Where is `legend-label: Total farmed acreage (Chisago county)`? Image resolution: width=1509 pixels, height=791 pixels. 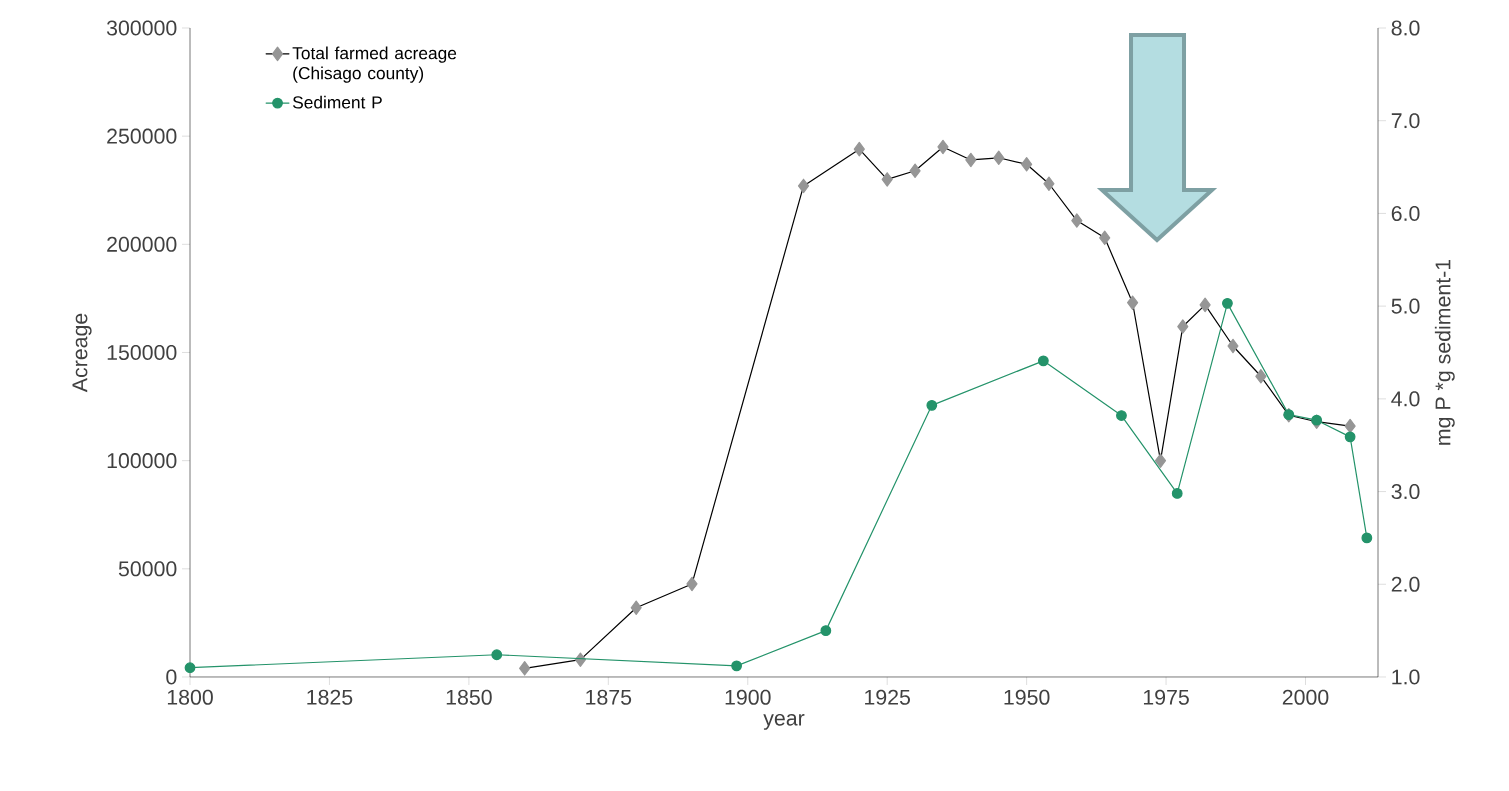 legend-label: Total farmed acreage (Chisago county) is located at coordinates (374, 64).